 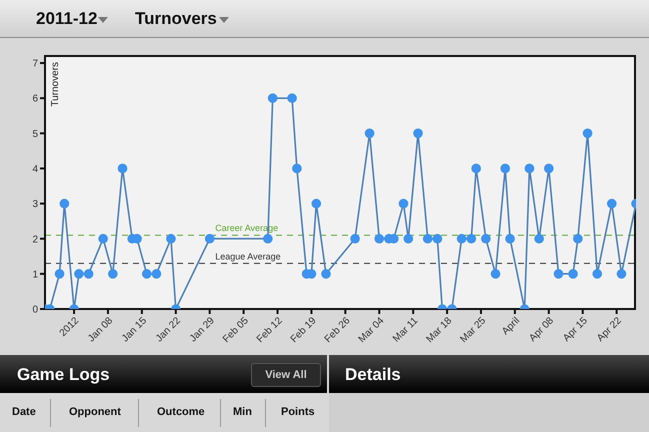 What do you see at coordinates (406, 330) in the screenshot?
I see `x-tick-label: Mar 11` at bounding box center [406, 330].